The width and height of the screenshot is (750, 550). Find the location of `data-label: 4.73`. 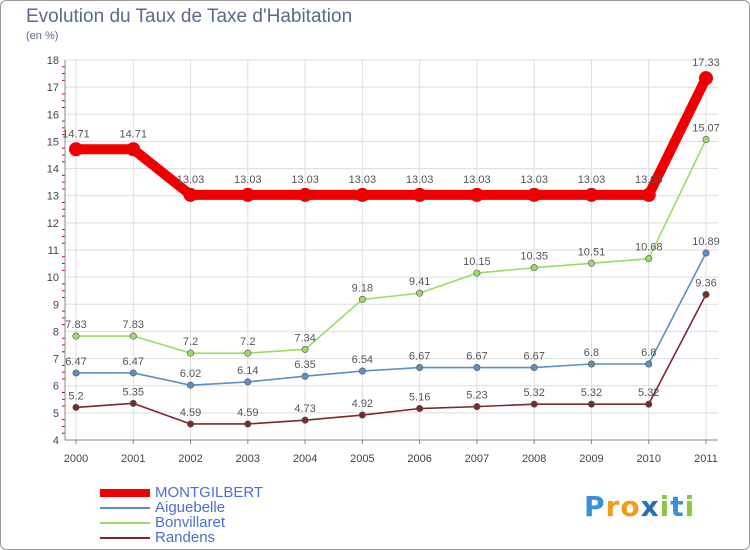

data-label: 4.73 is located at coordinates (304, 409).